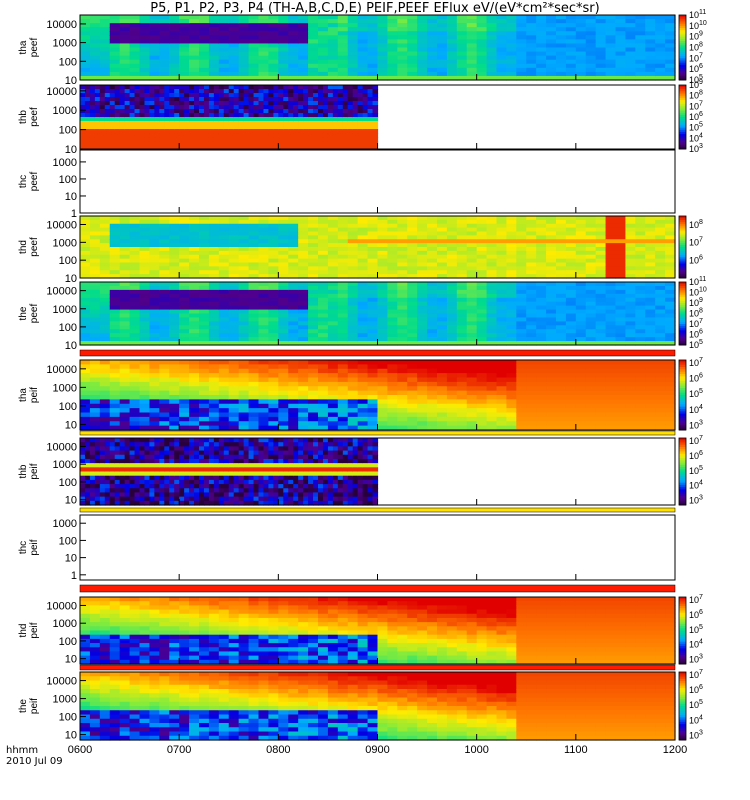 Image resolution: width=750 pixels, height=800 pixels. What do you see at coordinates (61, 226) in the screenshot?
I see `y-tick-label: 10000` at bounding box center [61, 226].